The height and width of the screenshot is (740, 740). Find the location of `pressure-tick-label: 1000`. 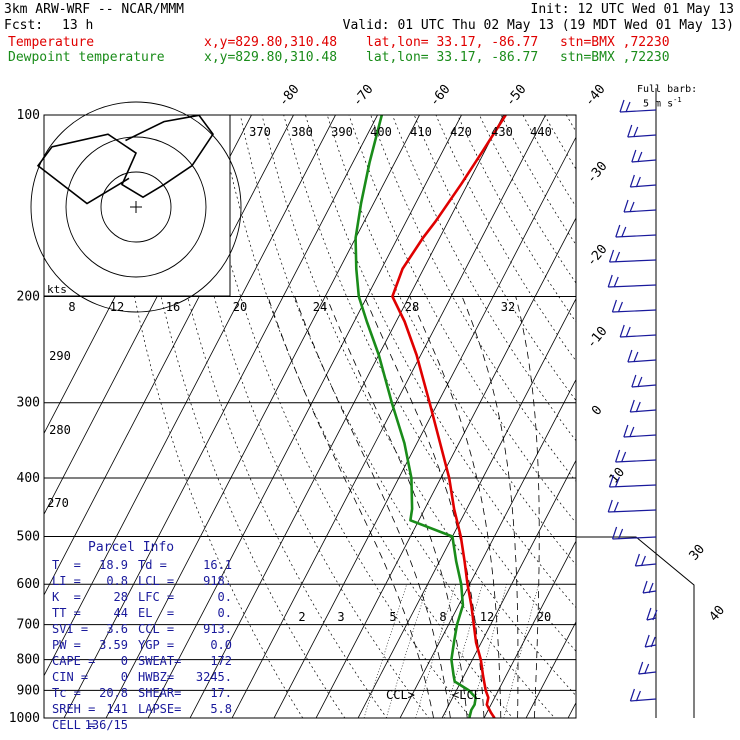

pressure-tick-label: 1000 is located at coordinates (24, 718).